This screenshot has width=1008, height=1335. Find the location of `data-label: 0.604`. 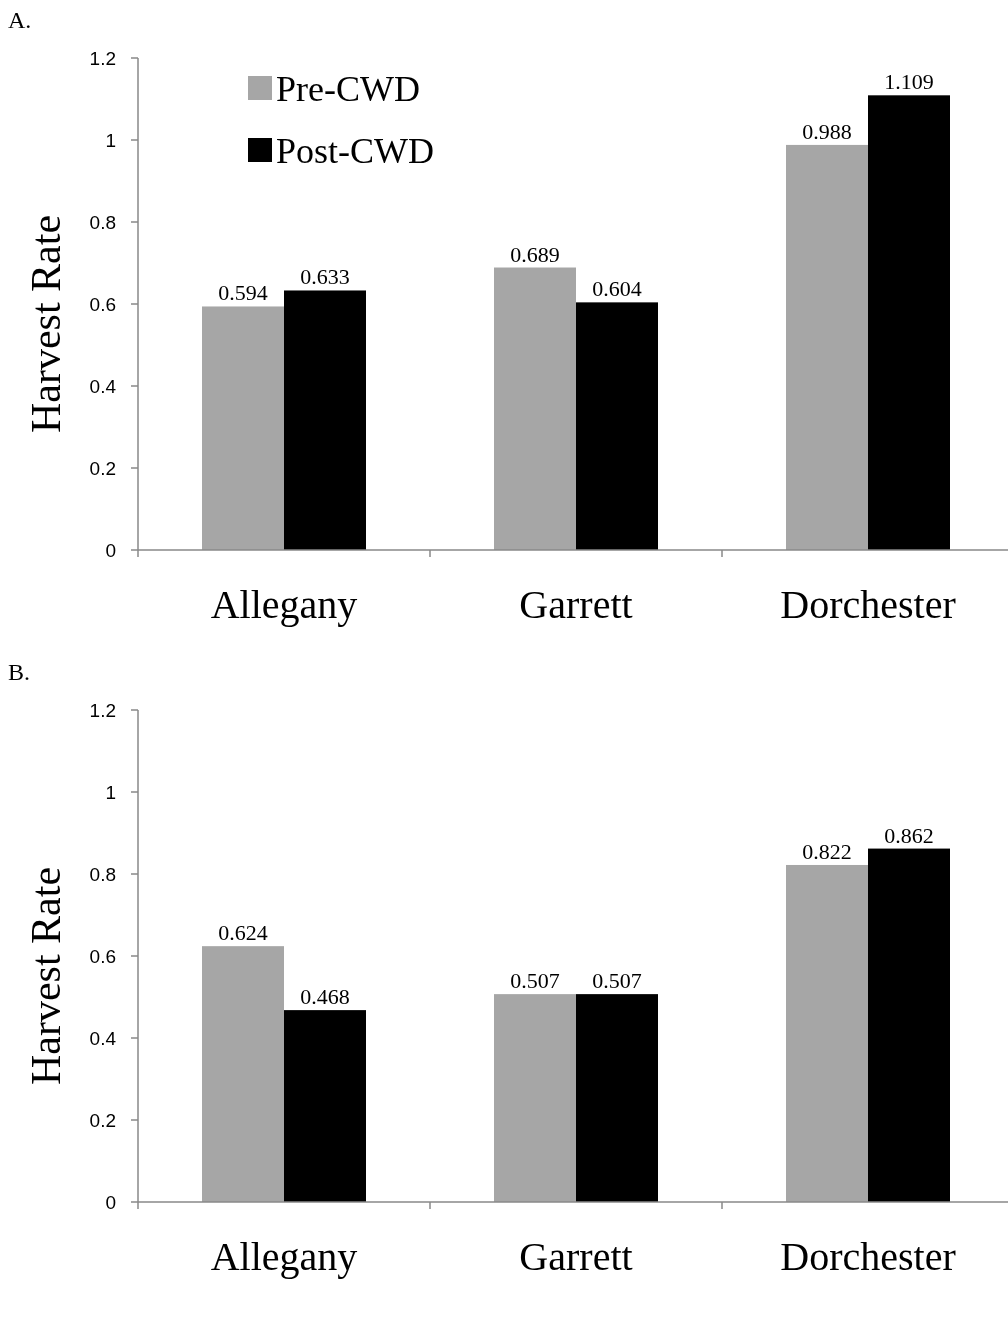

data-label: 0.604 is located at coordinates (617, 289).